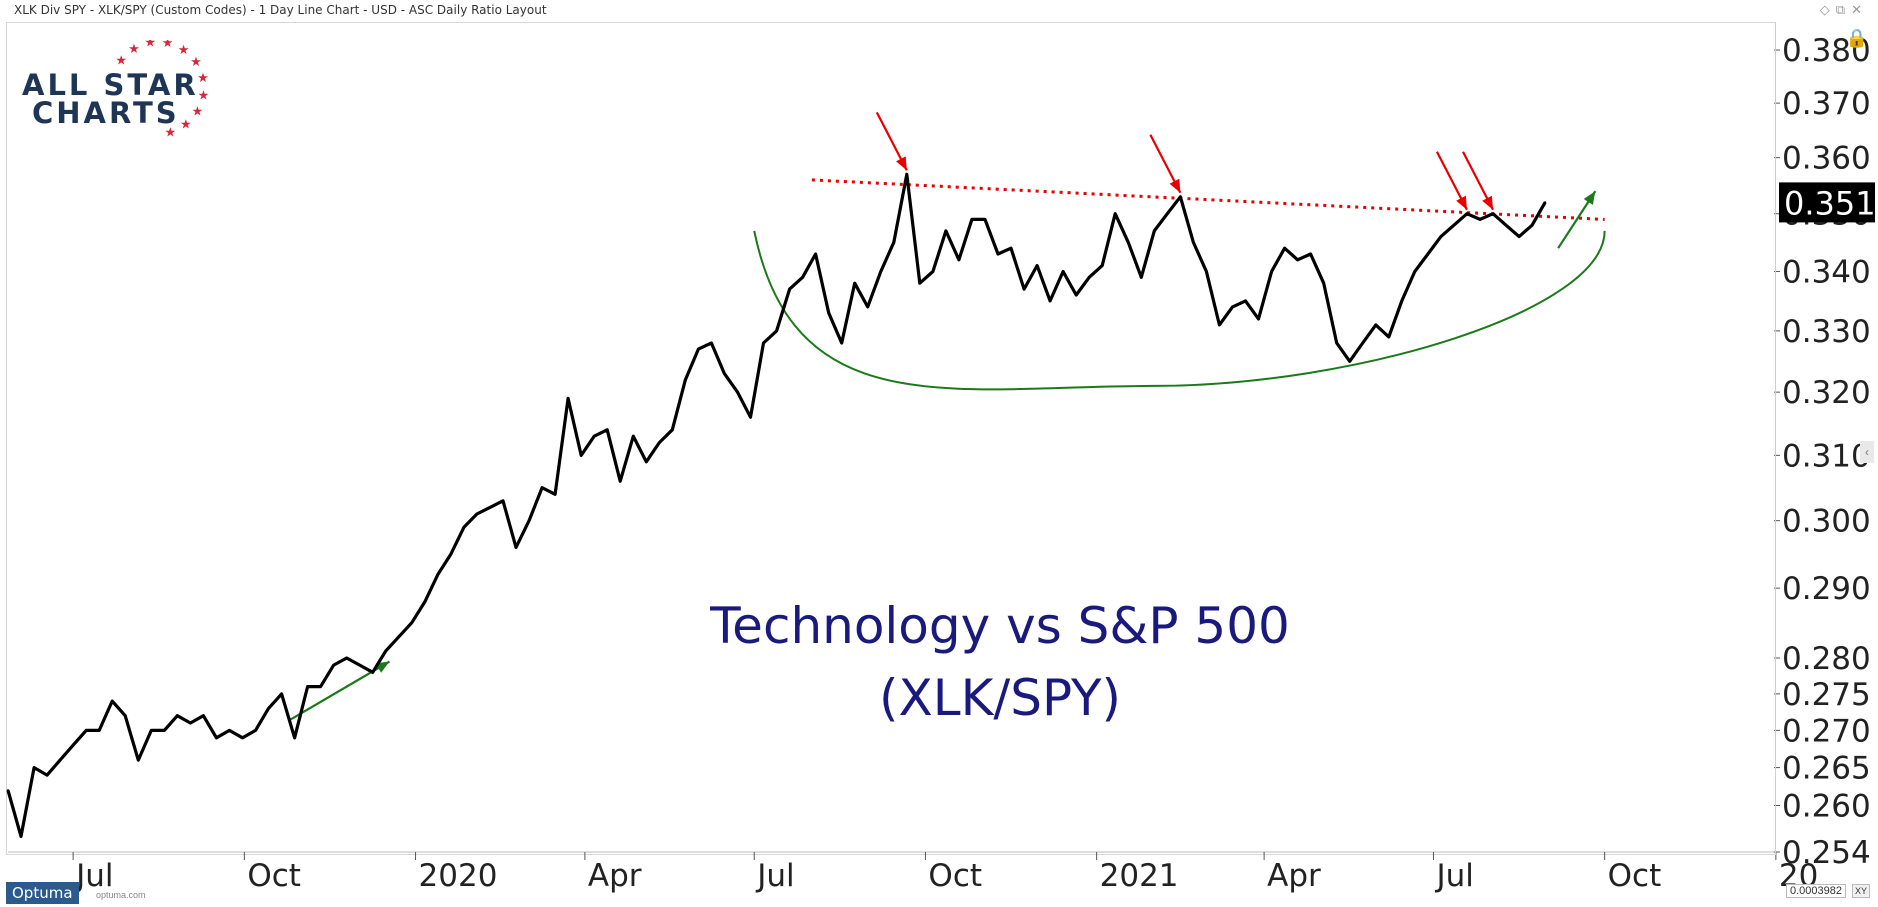 The image size is (1878, 907). I want to click on optuma-logo: Optuma, so click(42, 893).